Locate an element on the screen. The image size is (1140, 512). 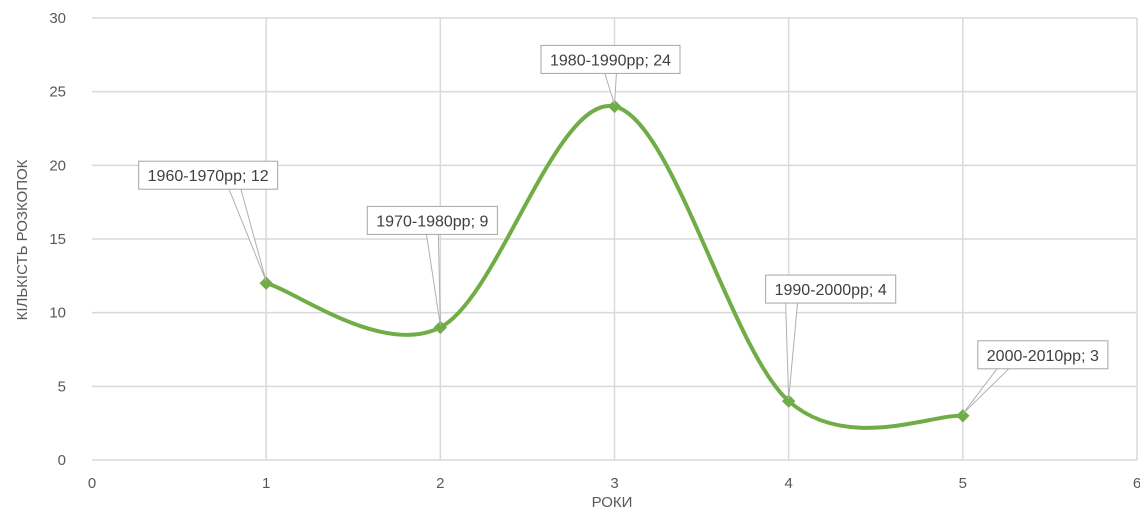
x-tick-label: 0 is located at coordinates (92, 483).